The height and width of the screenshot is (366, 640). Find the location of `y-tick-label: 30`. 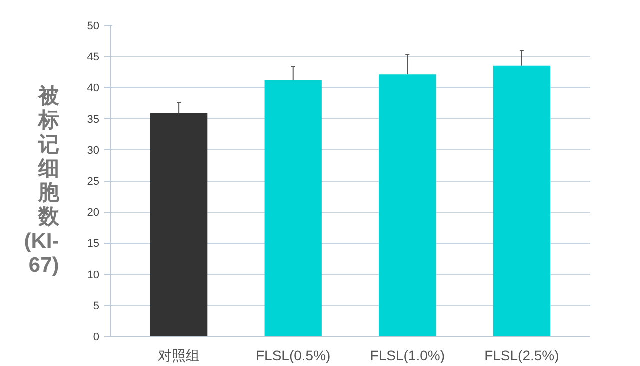

y-tick-label: 30 is located at coordinates (93, 150).